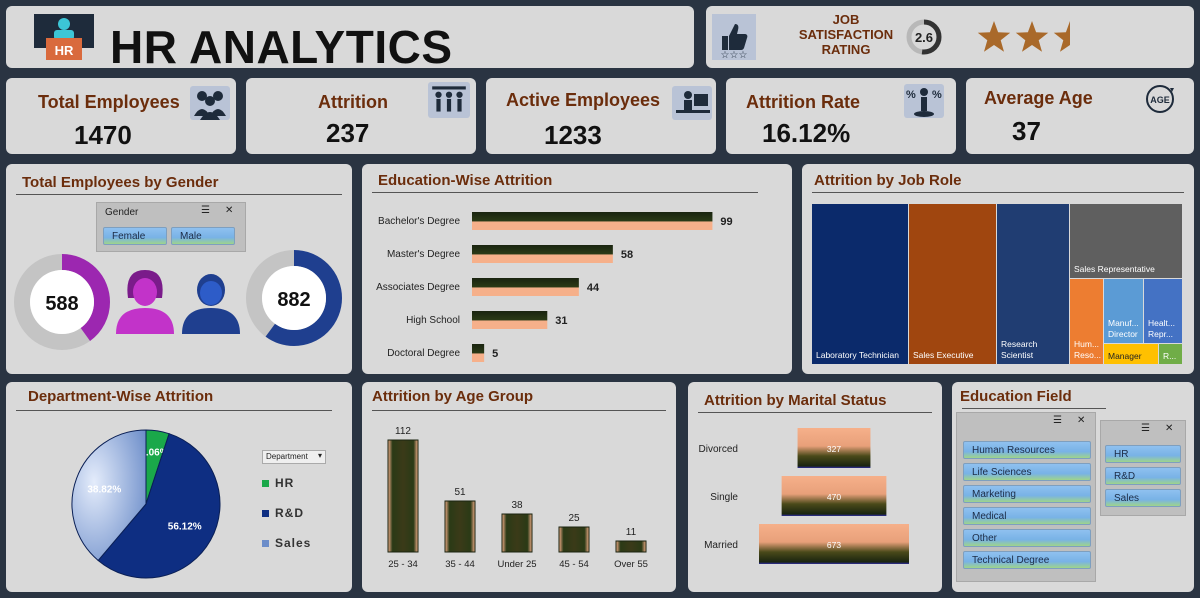 This screenshot has height=598, width=1200. I want to click on legend-swatch-sales, so click(265, 543).